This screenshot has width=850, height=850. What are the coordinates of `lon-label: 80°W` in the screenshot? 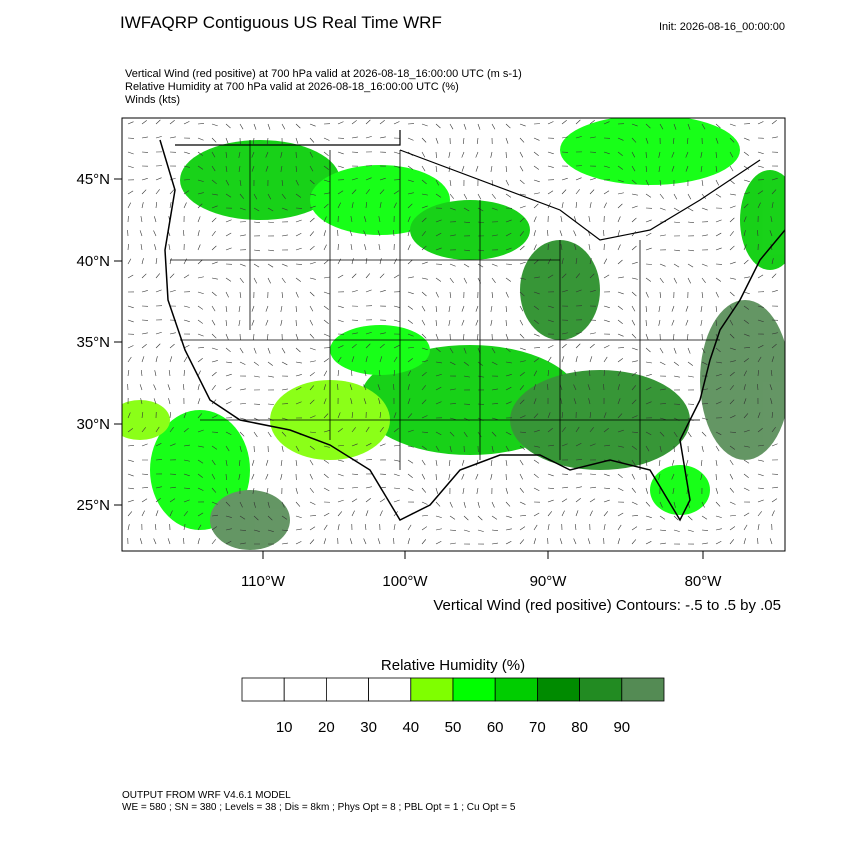 It's located at (704, 581).